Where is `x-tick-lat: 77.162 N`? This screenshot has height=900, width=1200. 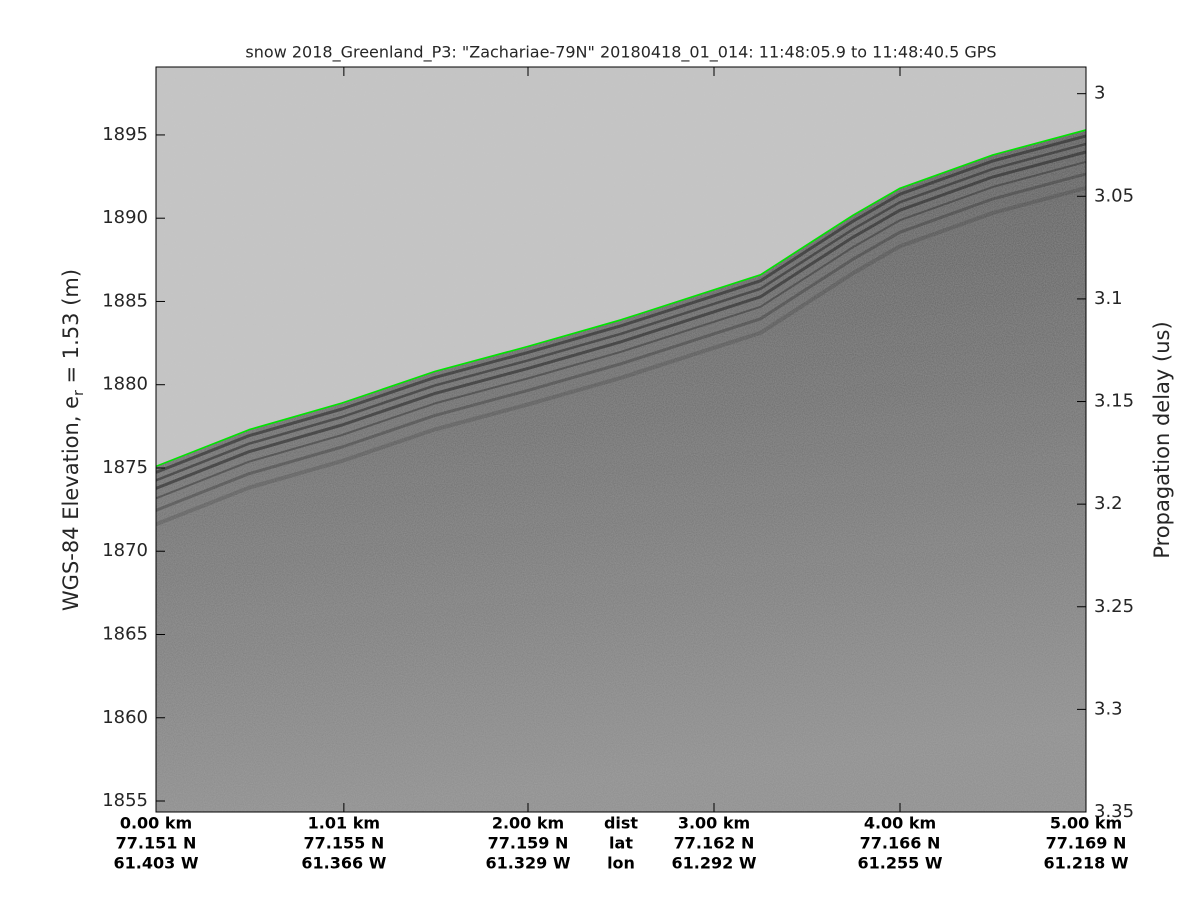
x-tick-lat: 77.162 N is located at coordinates (714, 843).